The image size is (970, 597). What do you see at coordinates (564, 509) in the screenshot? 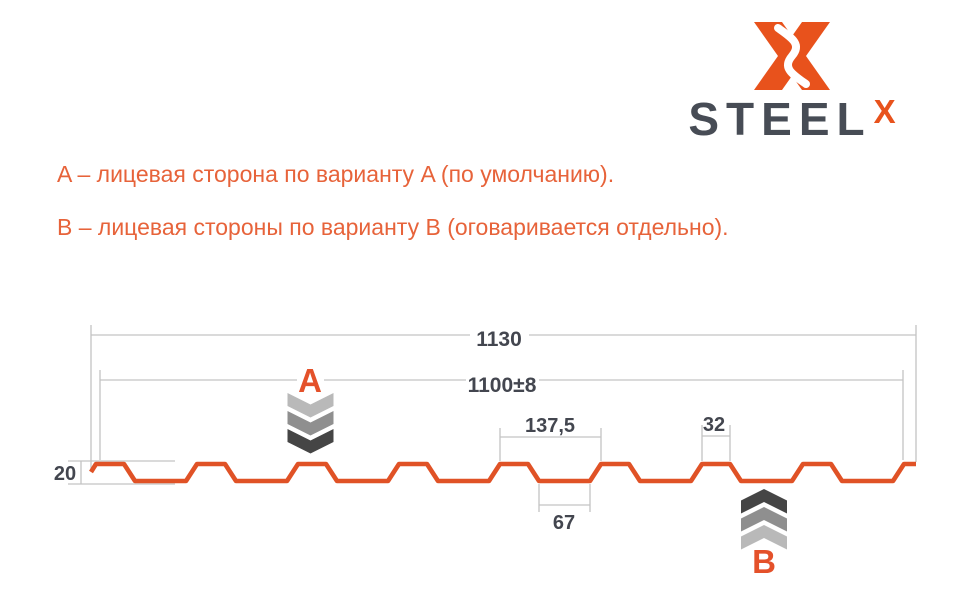
I see `dim-valley-width: 67` at bounding box center [564, 509].